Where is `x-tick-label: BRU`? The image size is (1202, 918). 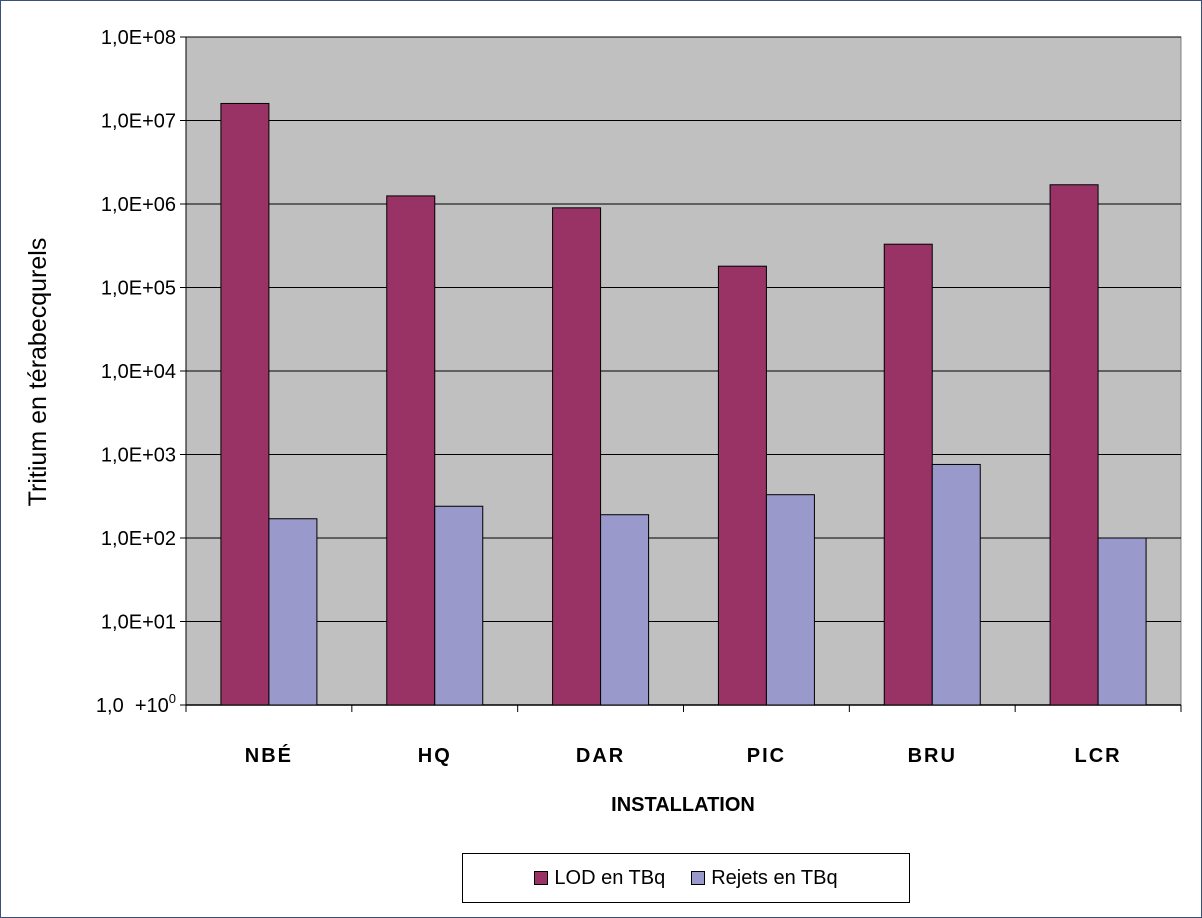 x-tick-label: BRU is located at coordinates (932, 756).